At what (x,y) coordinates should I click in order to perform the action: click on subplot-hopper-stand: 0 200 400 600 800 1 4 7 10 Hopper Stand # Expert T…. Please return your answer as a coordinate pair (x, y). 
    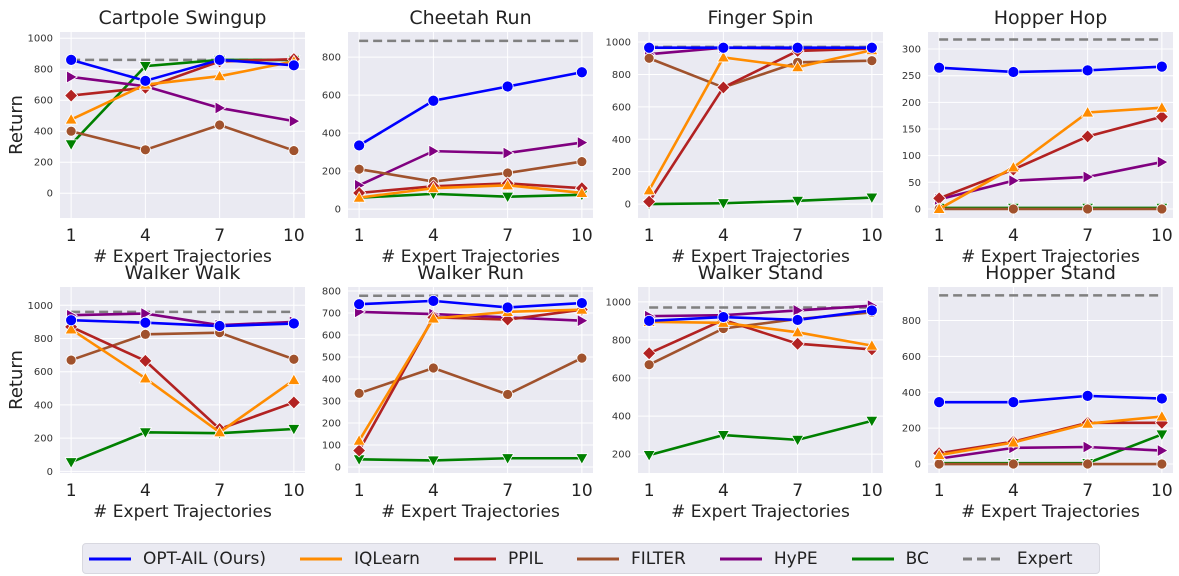
    Looking at the image, I should click on (1037, 392).